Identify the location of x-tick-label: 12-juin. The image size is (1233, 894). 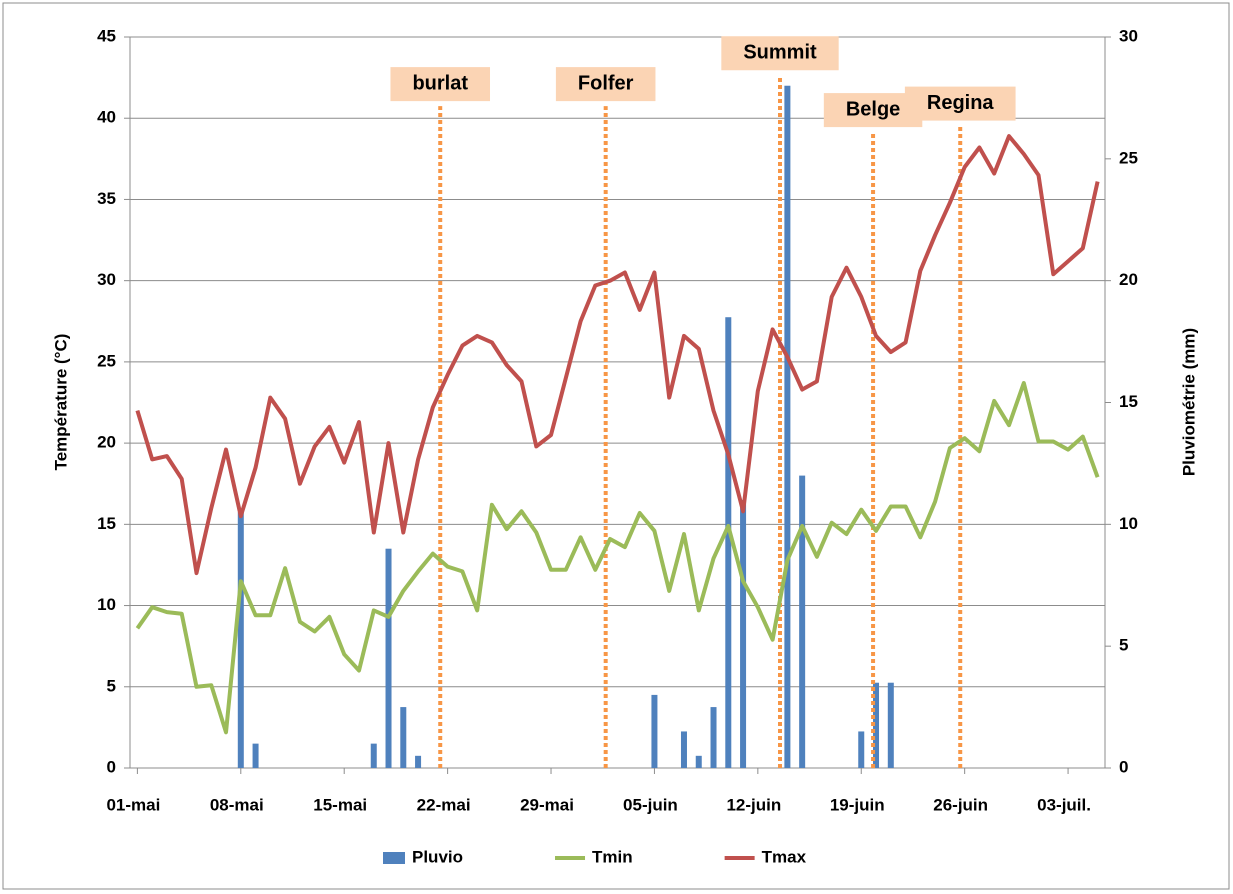
(753, 804).